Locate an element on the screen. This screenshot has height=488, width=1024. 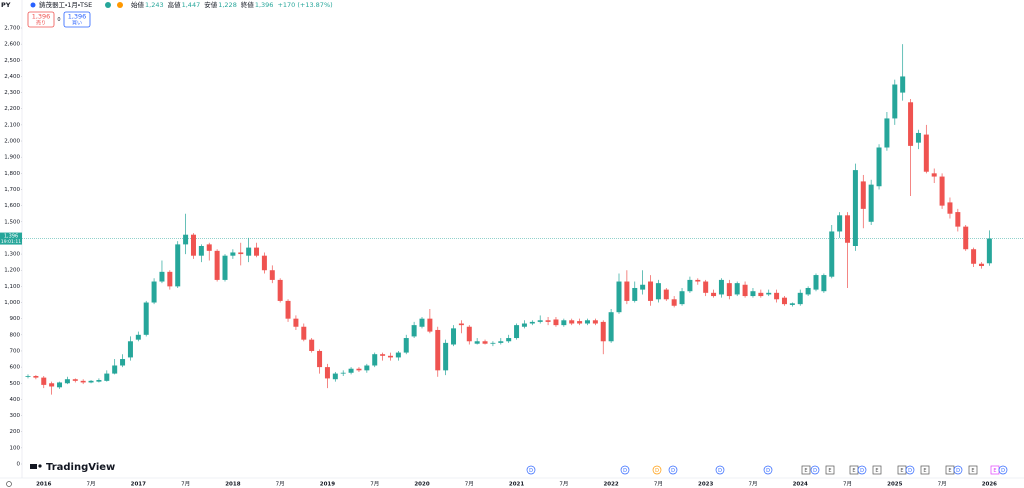
y-tick-label: 2,000 is located at coordinates (12, 142).